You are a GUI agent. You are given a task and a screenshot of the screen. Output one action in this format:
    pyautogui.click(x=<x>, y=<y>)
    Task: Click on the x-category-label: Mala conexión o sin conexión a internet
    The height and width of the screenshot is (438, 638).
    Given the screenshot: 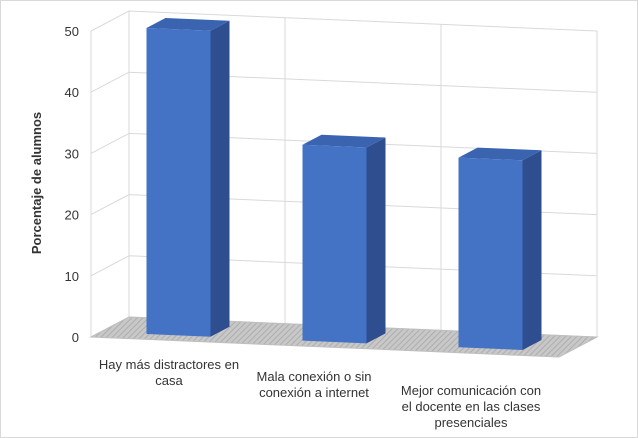 What is the action you would take?
    pyautogui.click(x=314, y=384)
    